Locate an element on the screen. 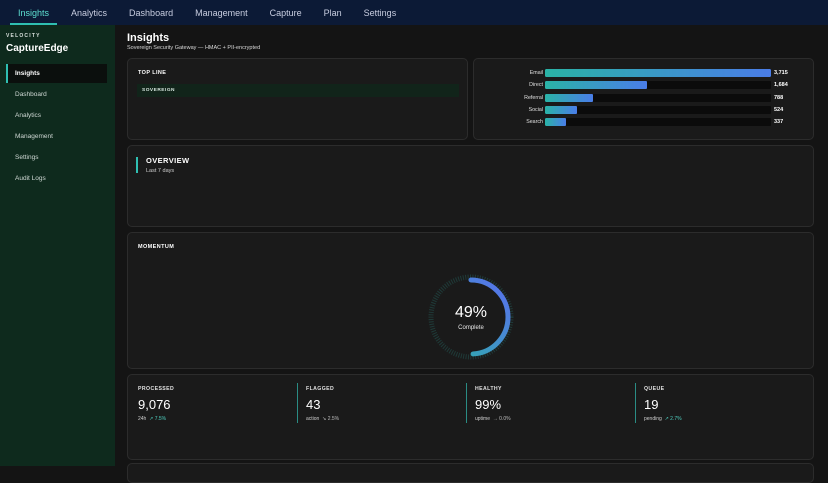 This screenshot has width=828, height=483. stat-meta-text: uptime is located at coordinates (483, 419).